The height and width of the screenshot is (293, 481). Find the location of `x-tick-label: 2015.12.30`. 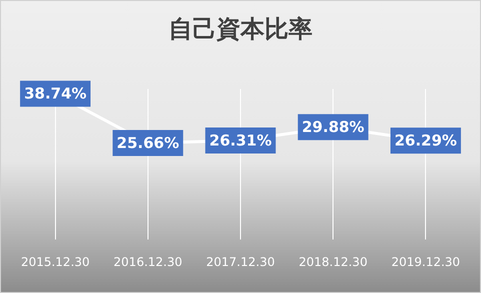

x-tick-label: 2015.12.30 is located at coordinates (55, 261).